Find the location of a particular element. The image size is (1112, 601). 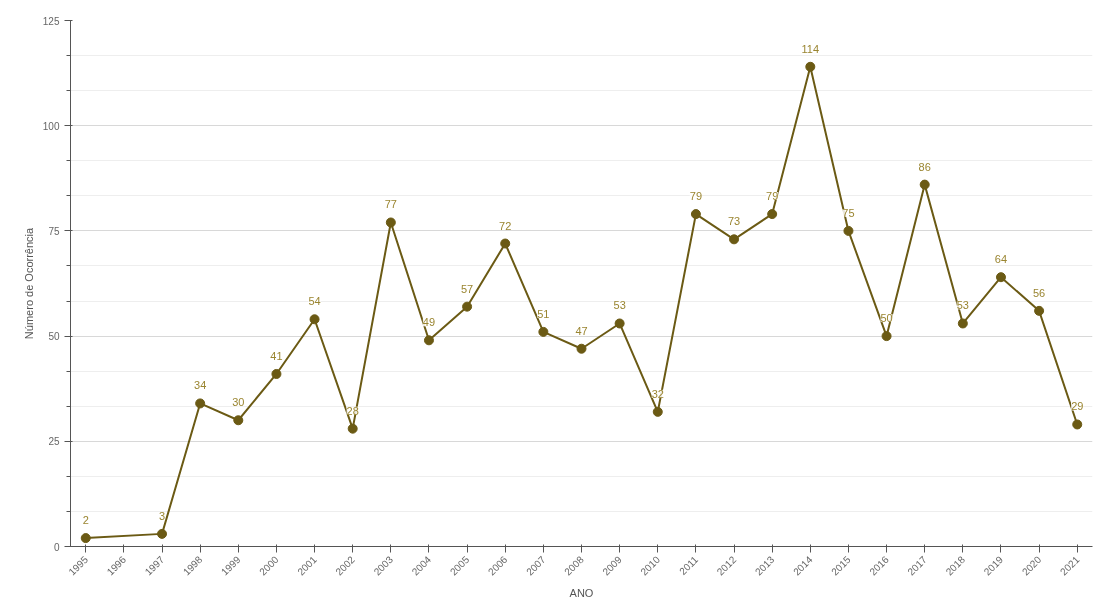

data-label: 29 is located at coordinates (1077, 406).